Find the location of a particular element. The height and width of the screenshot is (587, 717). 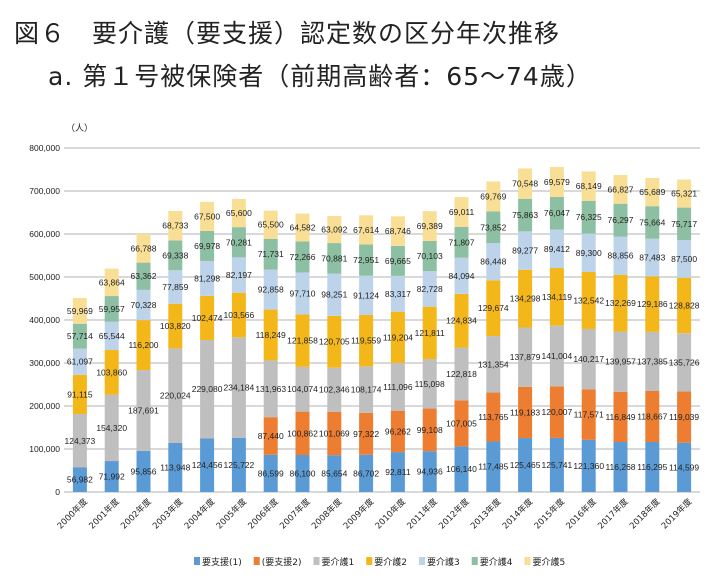

legend-entry: 要介護4 is located at coordinates (496, 562).